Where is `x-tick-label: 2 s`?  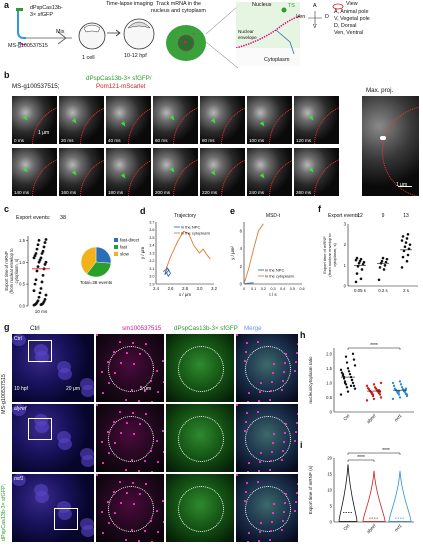
x-tick-label: 2 s is located at coordinates (406, 290).